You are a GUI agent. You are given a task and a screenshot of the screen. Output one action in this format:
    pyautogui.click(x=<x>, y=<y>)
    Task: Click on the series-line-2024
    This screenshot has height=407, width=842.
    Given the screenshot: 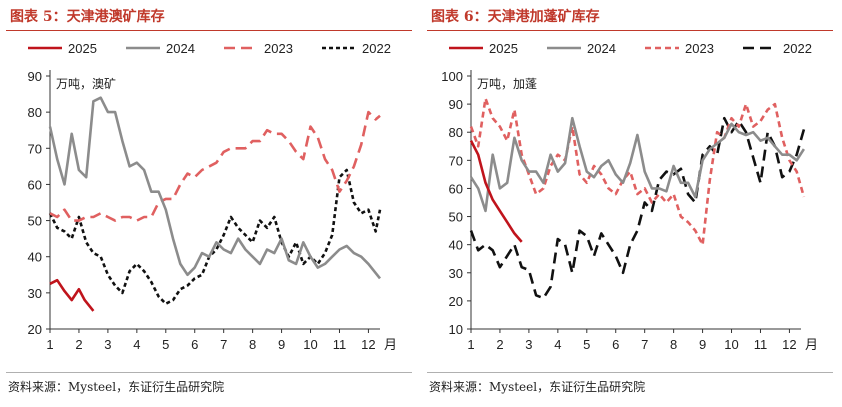 What is the action you would take?
    pyautogui.click(x=637, y=164)
    